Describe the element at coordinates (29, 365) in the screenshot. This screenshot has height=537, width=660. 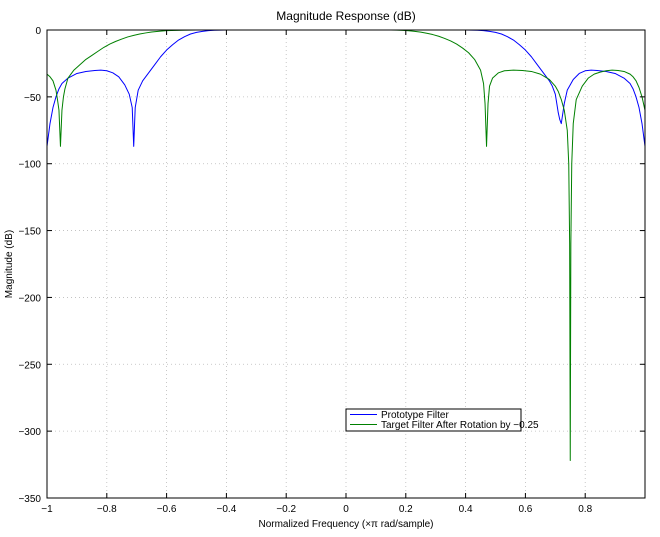
I see `y-tick-label: −250` at that location.